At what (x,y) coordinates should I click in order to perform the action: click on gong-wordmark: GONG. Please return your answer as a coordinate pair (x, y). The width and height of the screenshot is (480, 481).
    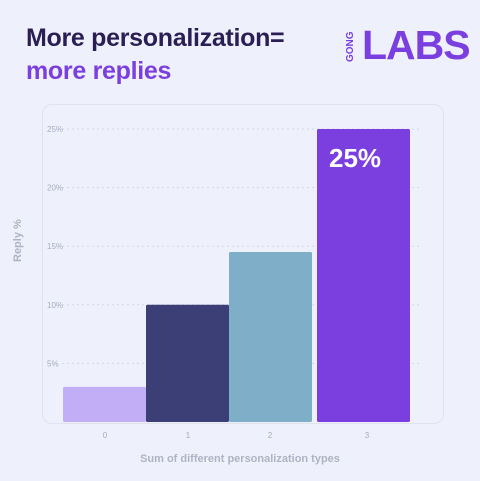
    Looking at the image, I should click on (350, 46).